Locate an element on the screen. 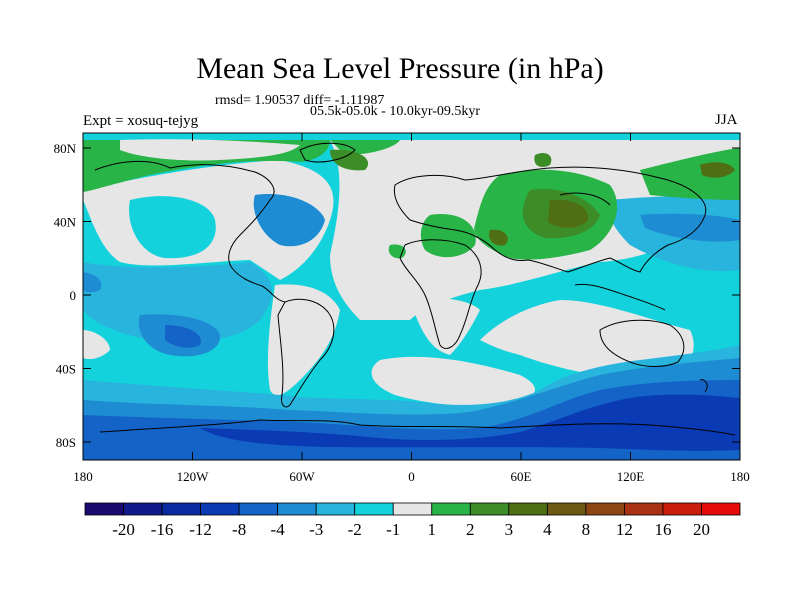 The image size is (800, 600). colorbar-label: 20 is located at coordinates (701, 529).